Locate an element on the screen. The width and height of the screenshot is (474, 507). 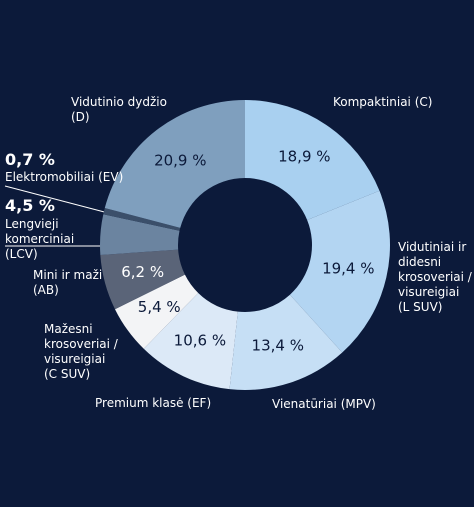
value-label: 0,7 % is located at coordinates (30, 159).